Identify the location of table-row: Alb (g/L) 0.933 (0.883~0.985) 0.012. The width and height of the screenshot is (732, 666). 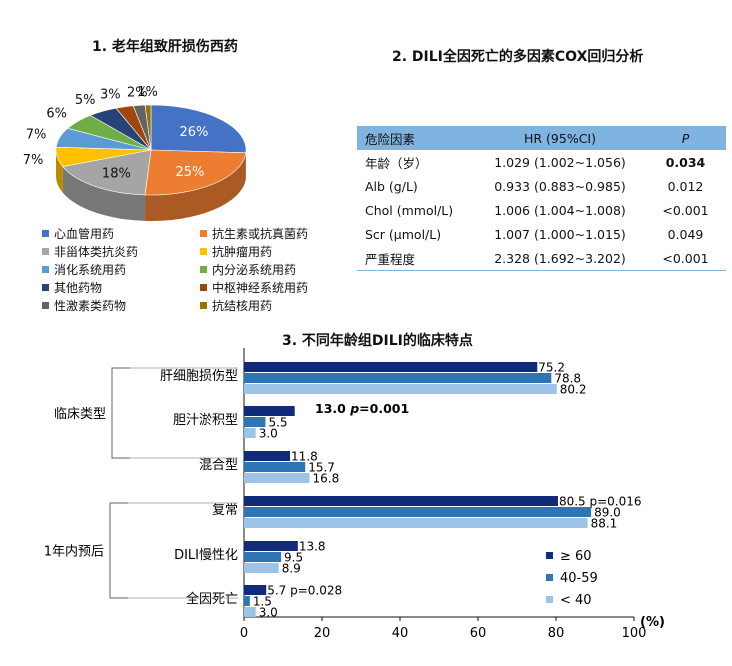
(541, 186).